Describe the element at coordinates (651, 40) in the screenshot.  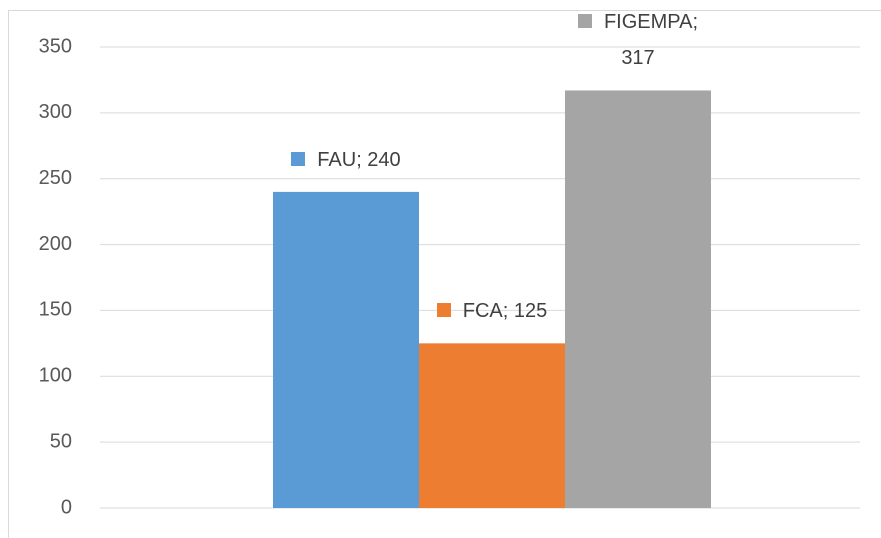
I see `data-label-text: FIGEMPA; 317` at that location.